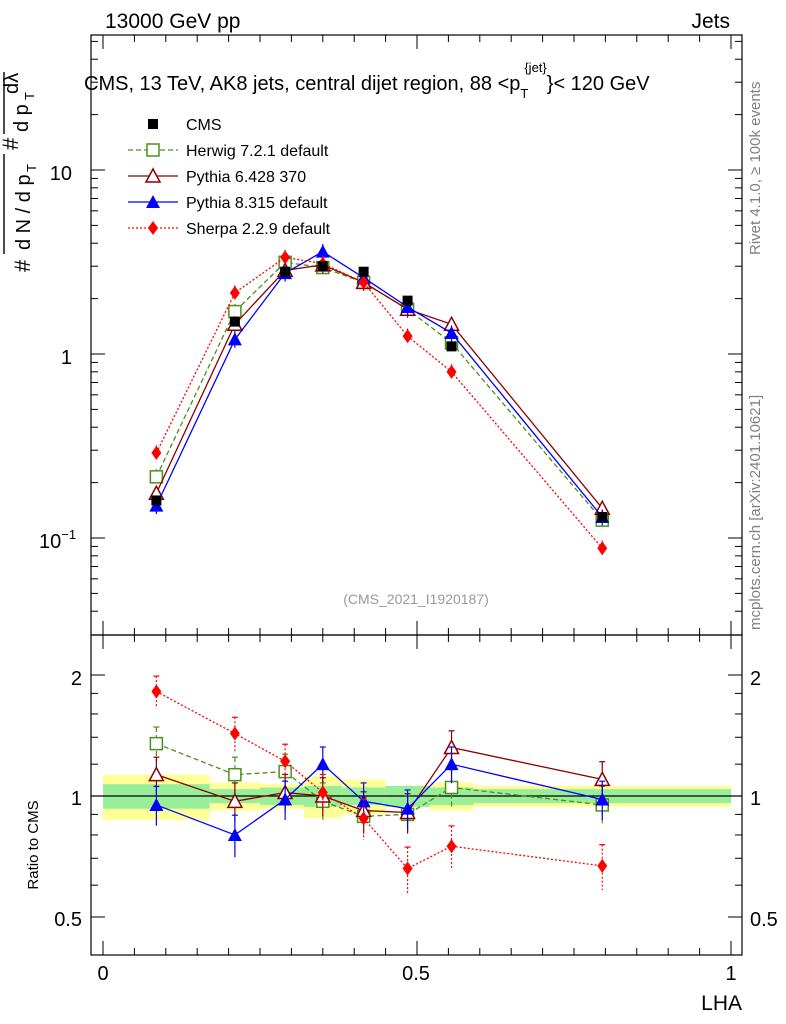  I want to click on legend-label-pythia-8-315-default: Pythia 8.315 default, so click(257, 203).